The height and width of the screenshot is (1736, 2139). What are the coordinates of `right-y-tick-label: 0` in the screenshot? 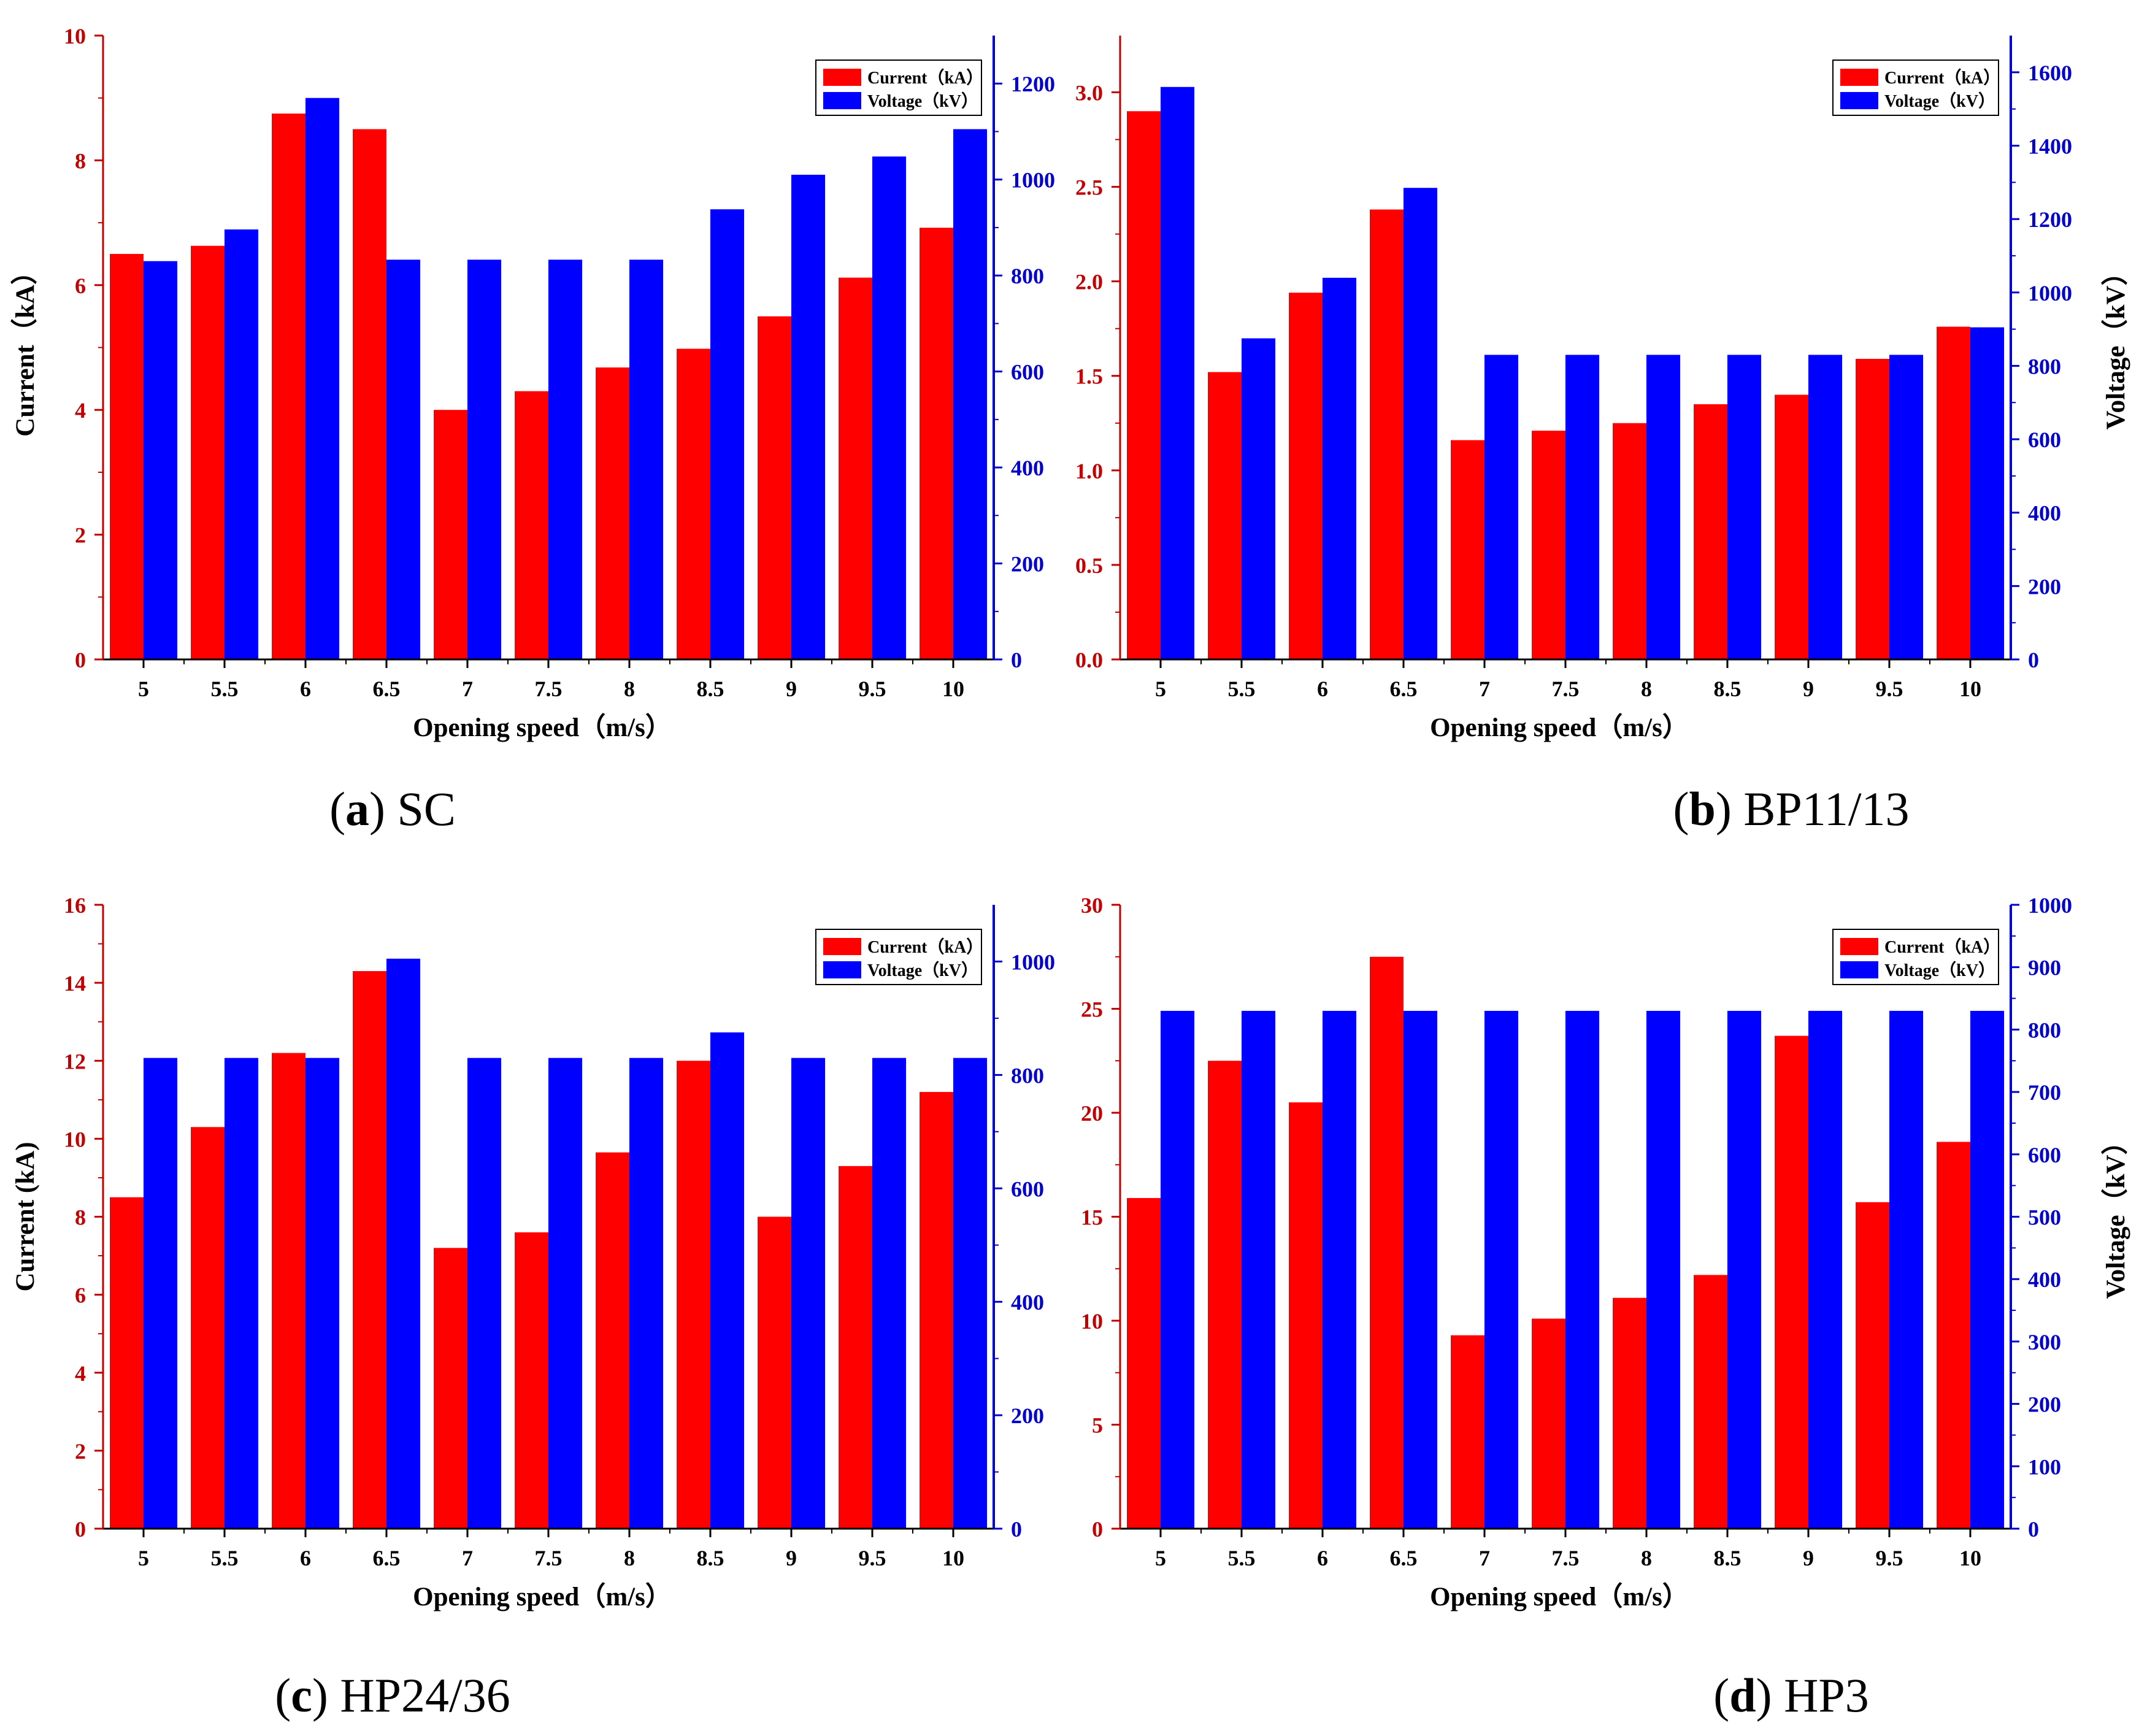 It's located at (2033, 660).